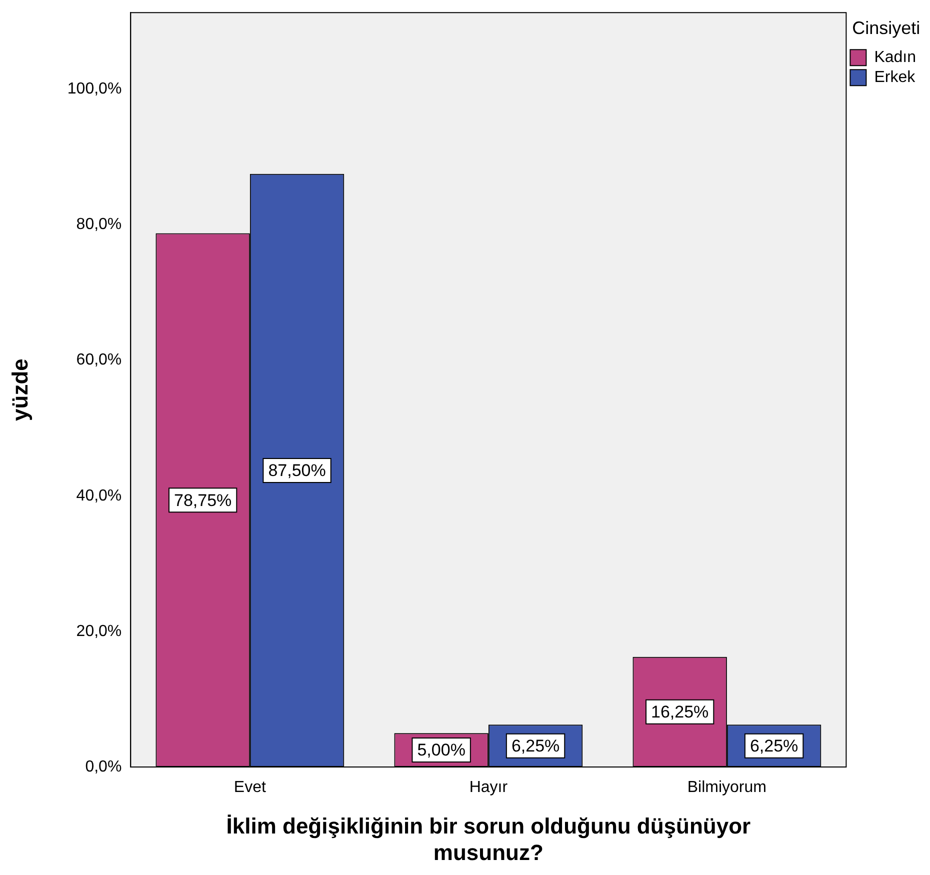 The width and height of the screenshot is (930, 875). I want to click on legend-label: Kadın, so click(895, 57).